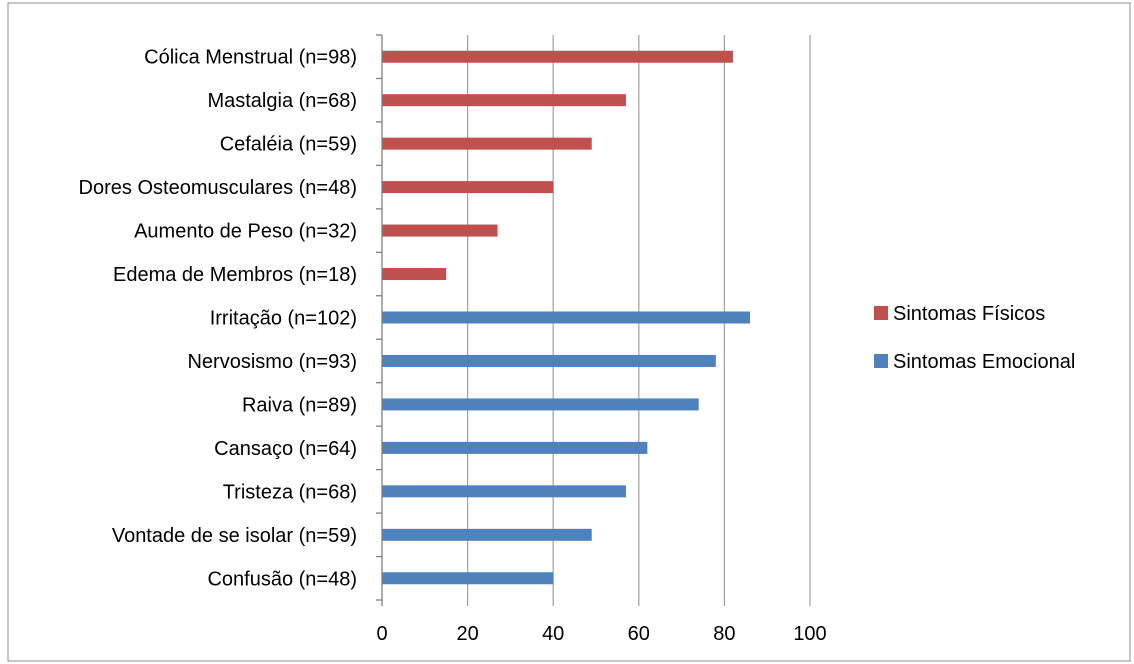 This screenshot has width=1134, height=664. I want to click on category-label: Confusão (n=48), so click(282, 579).